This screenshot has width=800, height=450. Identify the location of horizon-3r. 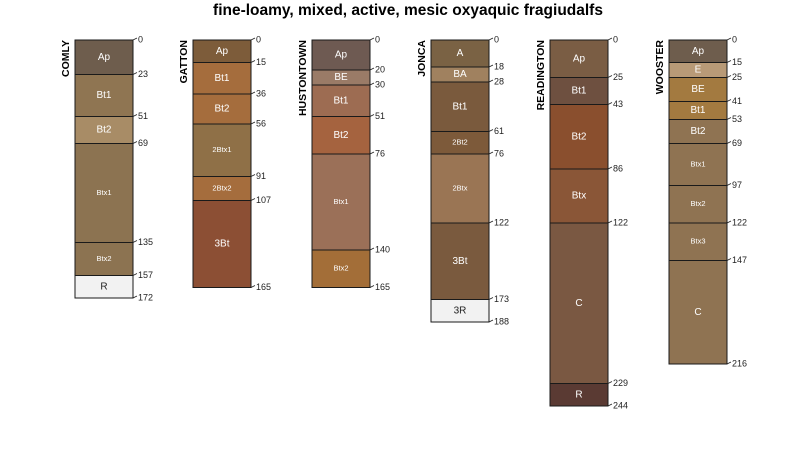
(460, 311).